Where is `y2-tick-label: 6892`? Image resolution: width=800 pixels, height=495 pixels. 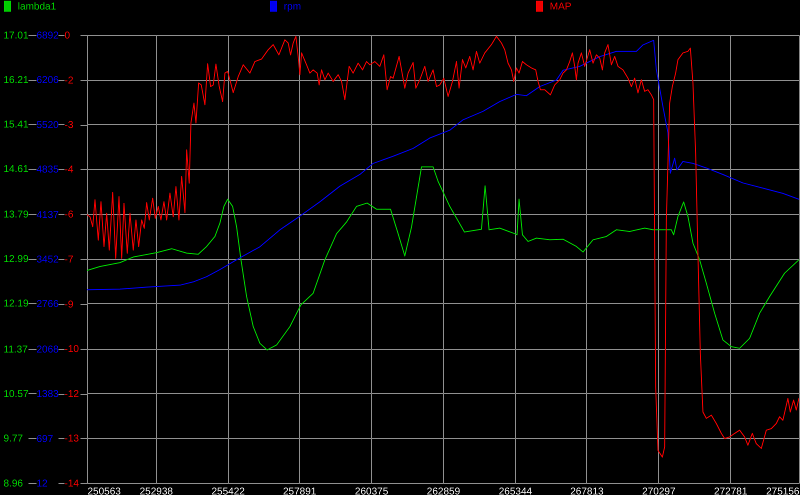
y2-tick-label: 6892 is located at coordinates (48, 36).